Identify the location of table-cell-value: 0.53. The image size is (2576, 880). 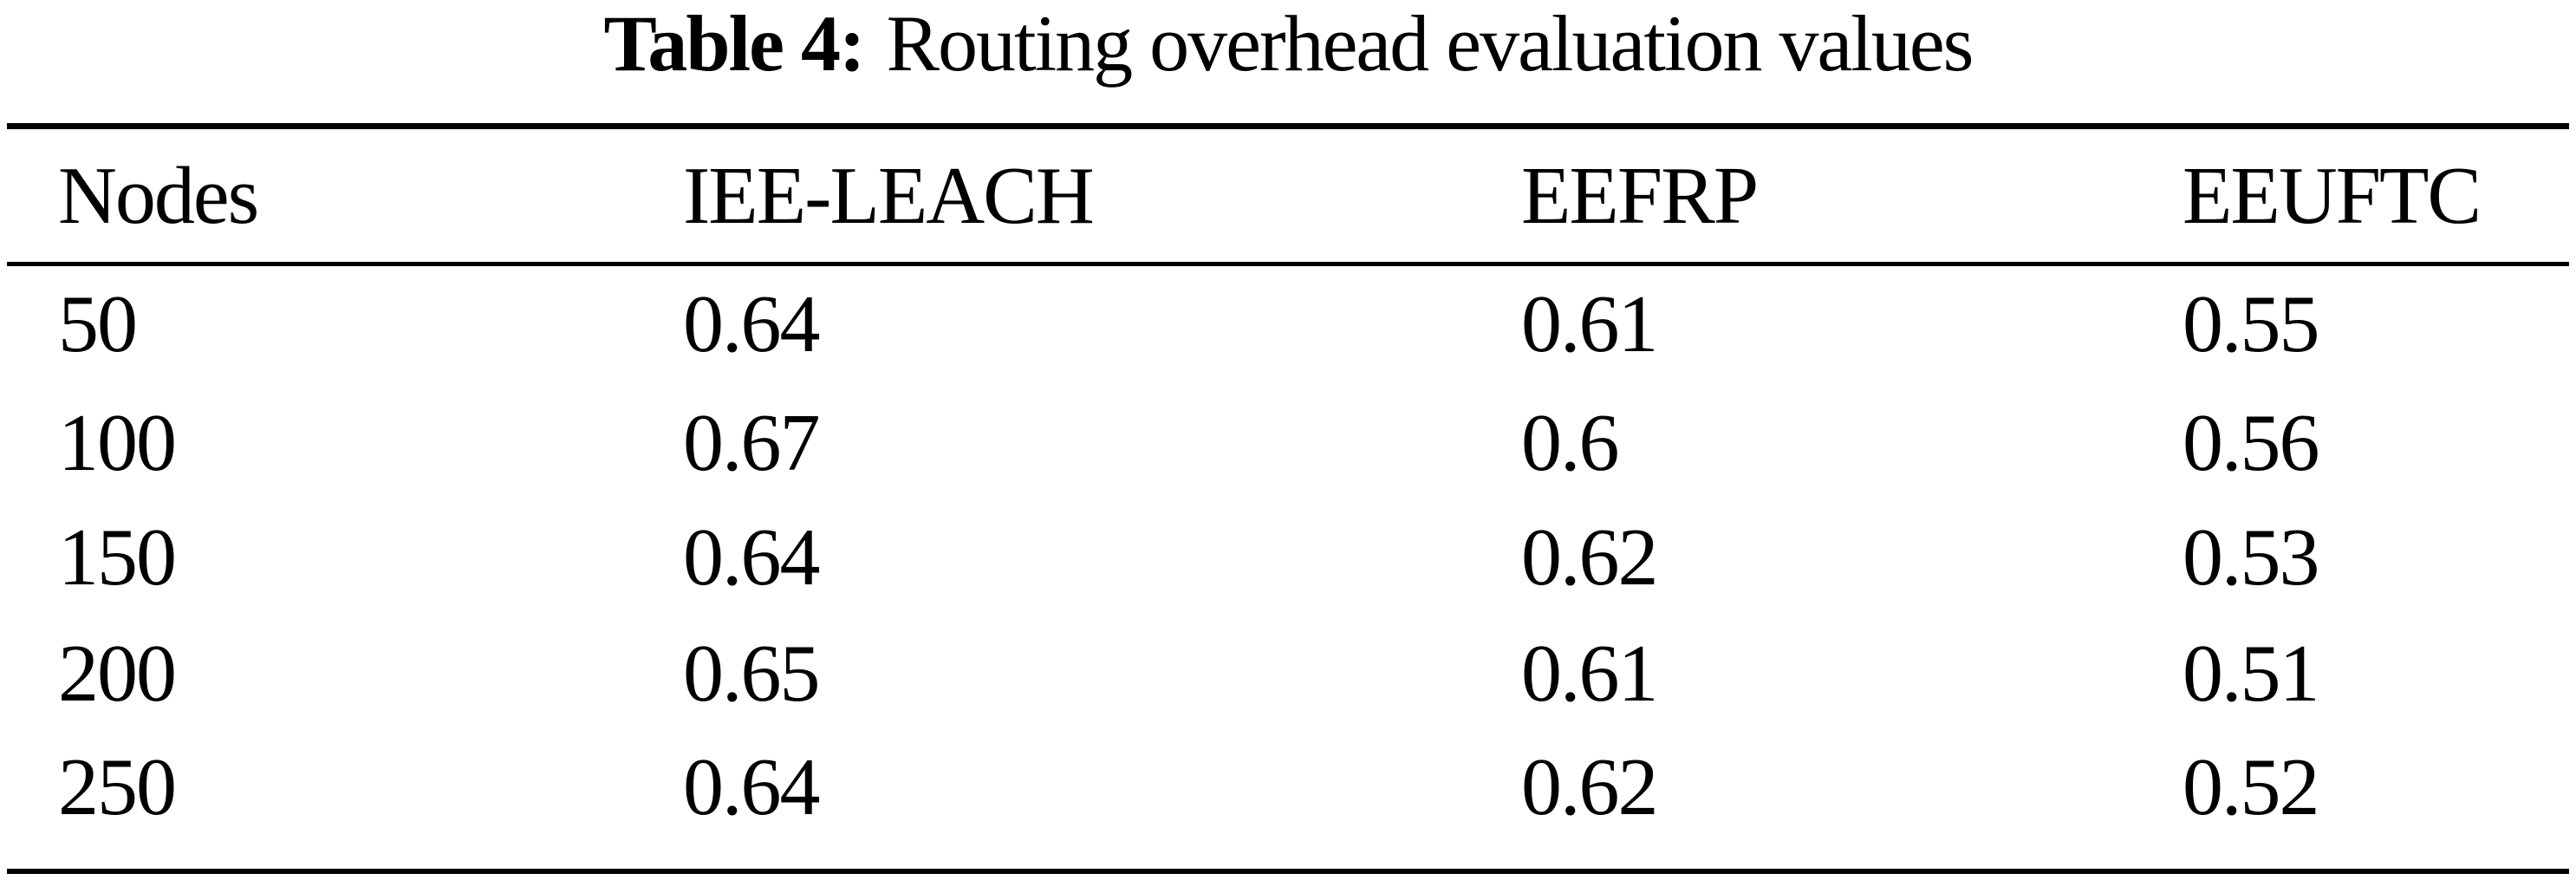
(2251, 557).